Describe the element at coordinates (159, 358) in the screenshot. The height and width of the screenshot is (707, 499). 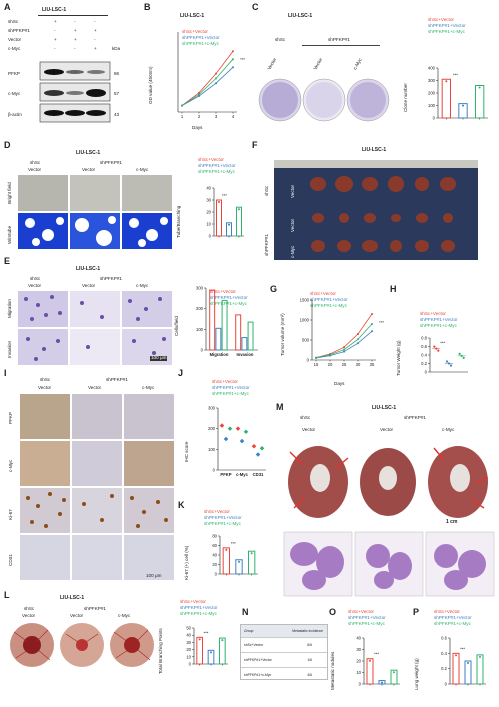
I see `panel-e-scale-bar: 100 μm` at that location.